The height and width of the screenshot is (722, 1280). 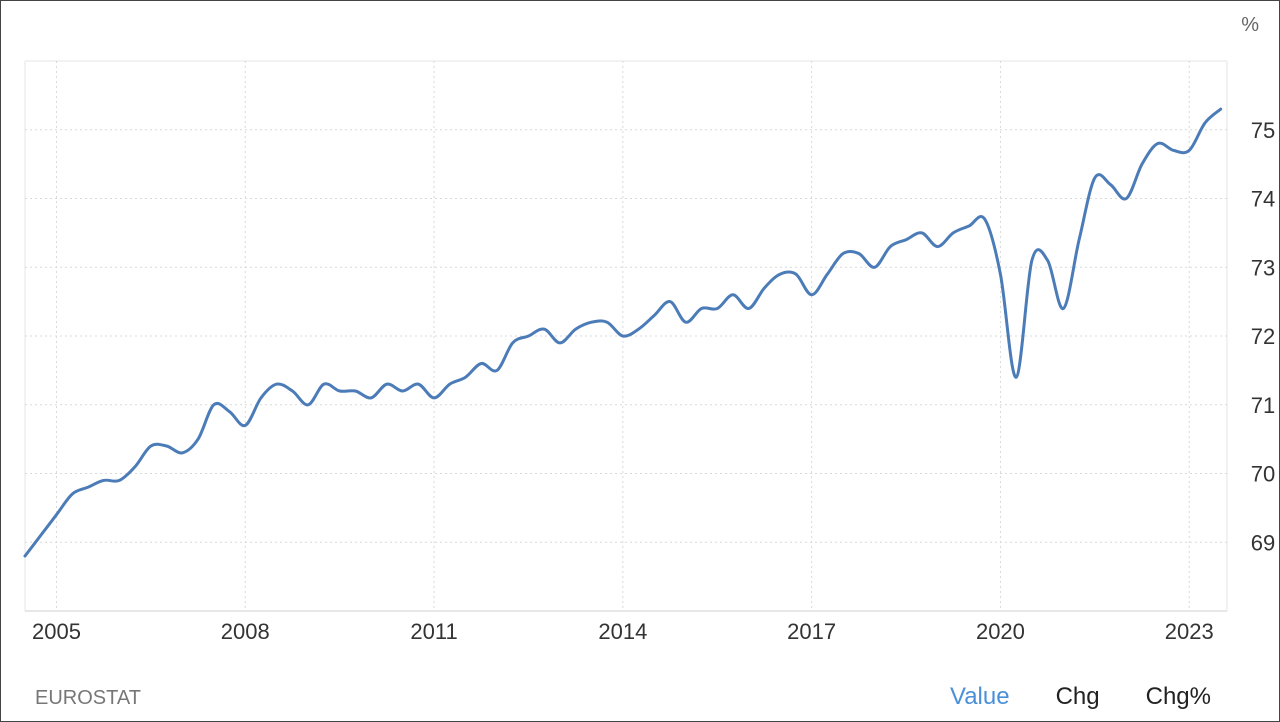 I want to click on x-tick-label: 2023, so click(x=1189, y=631).